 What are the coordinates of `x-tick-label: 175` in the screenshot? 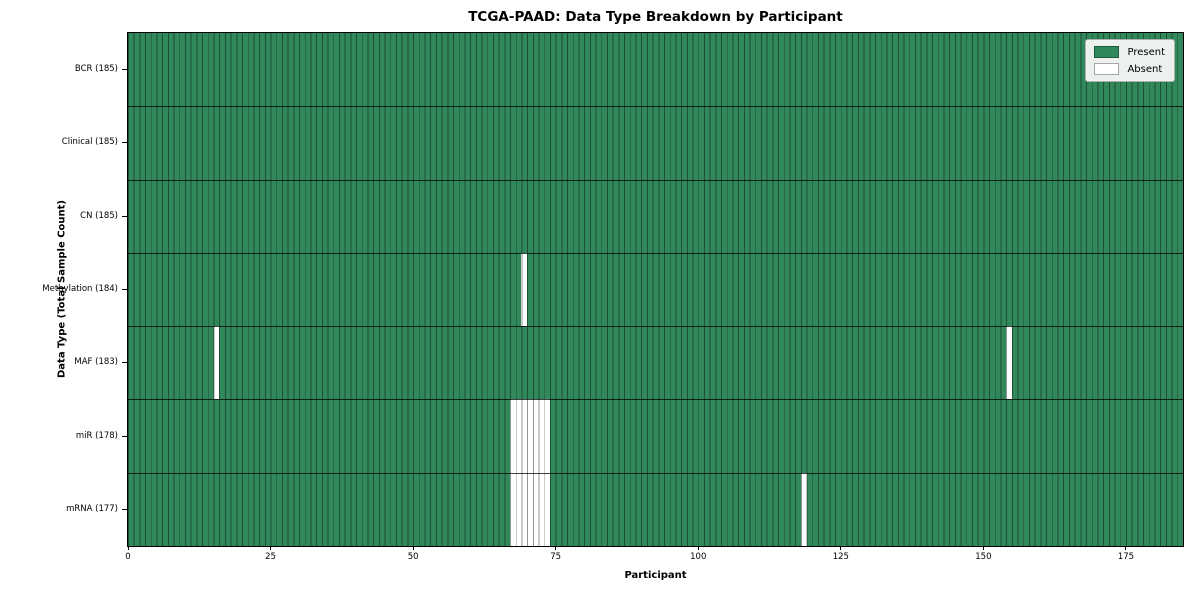 It's located at (1126, 557).